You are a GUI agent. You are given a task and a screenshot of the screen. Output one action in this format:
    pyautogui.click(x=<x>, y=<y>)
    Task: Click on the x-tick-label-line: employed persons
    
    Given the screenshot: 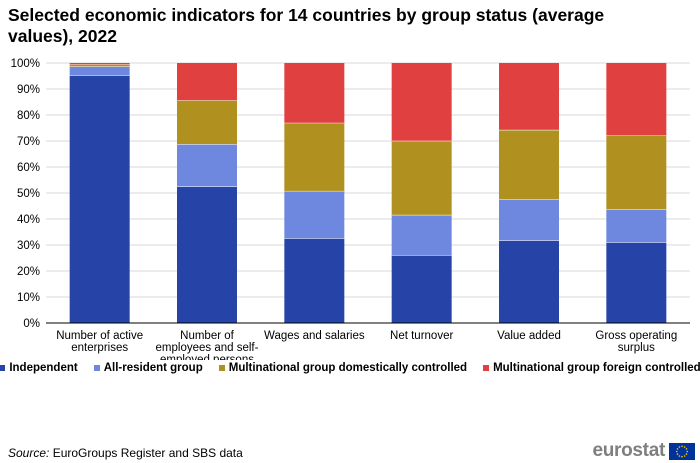 What is the action you would take?
    pyautogui.click(x=207, y=357)
    